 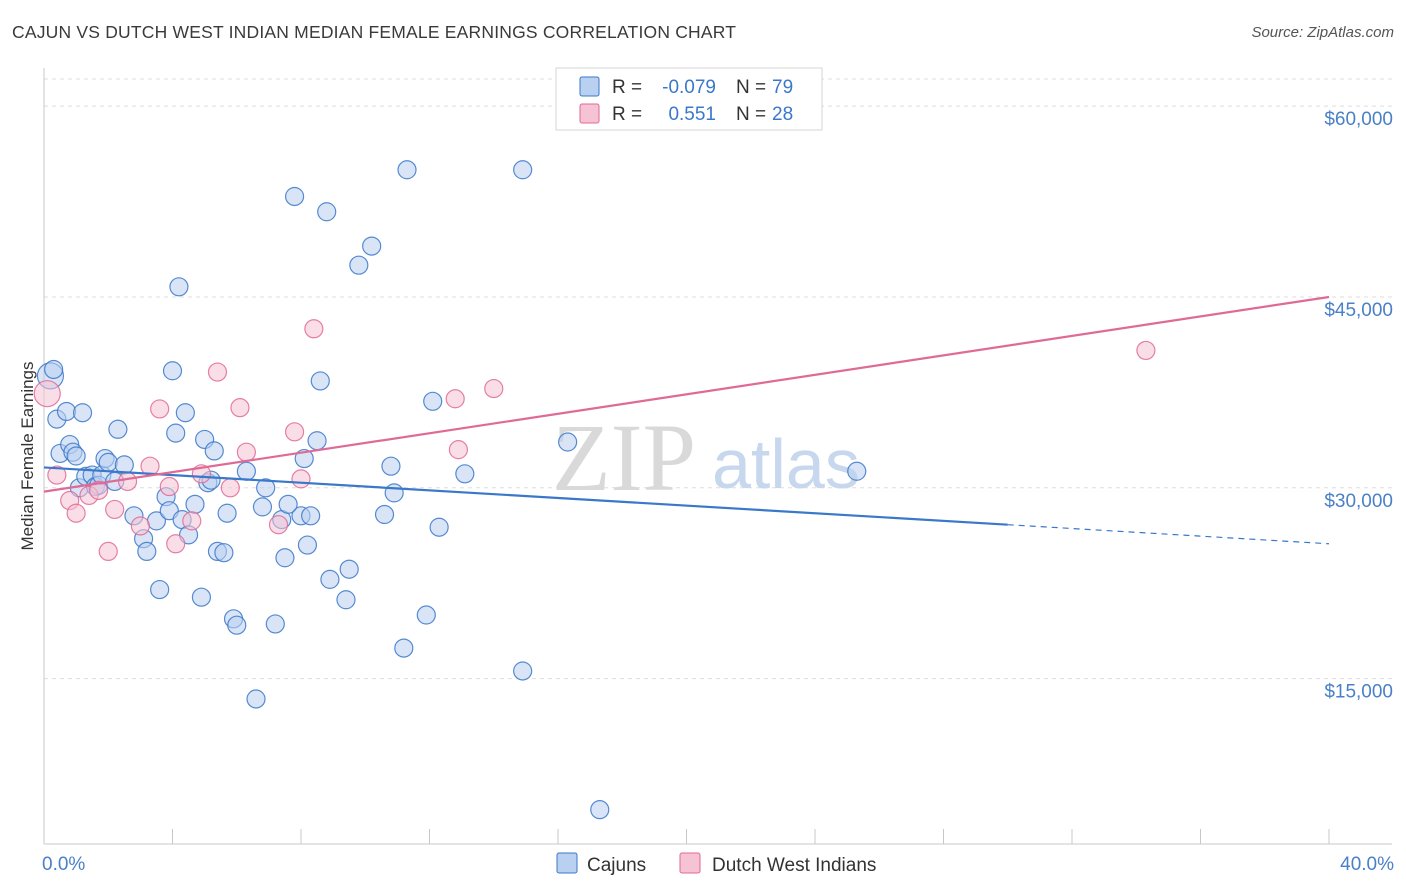 What do you see at coordinates (63, 864) in the screenshot?
I see `x-tick-label-min: 0.0%` at bounding box center [63, 864].